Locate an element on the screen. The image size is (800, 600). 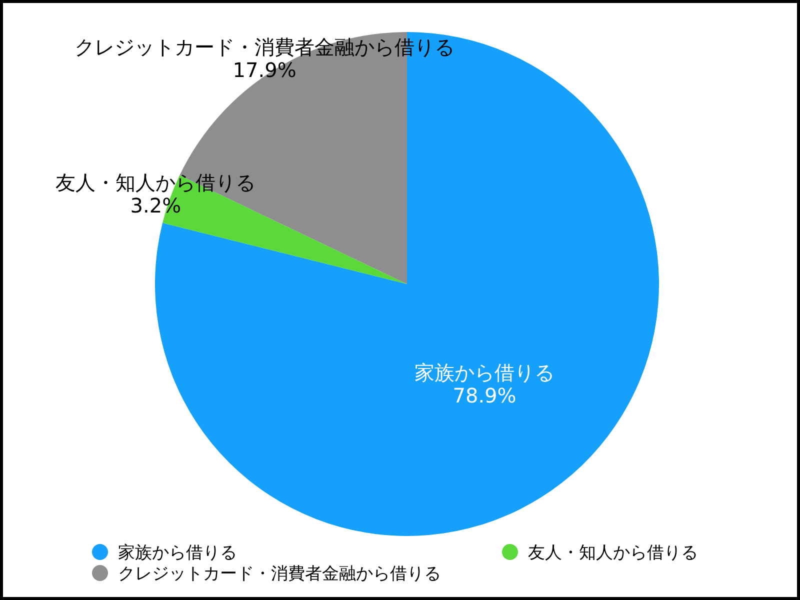
data-label: 17.9% is located at coordinates (264, 70).